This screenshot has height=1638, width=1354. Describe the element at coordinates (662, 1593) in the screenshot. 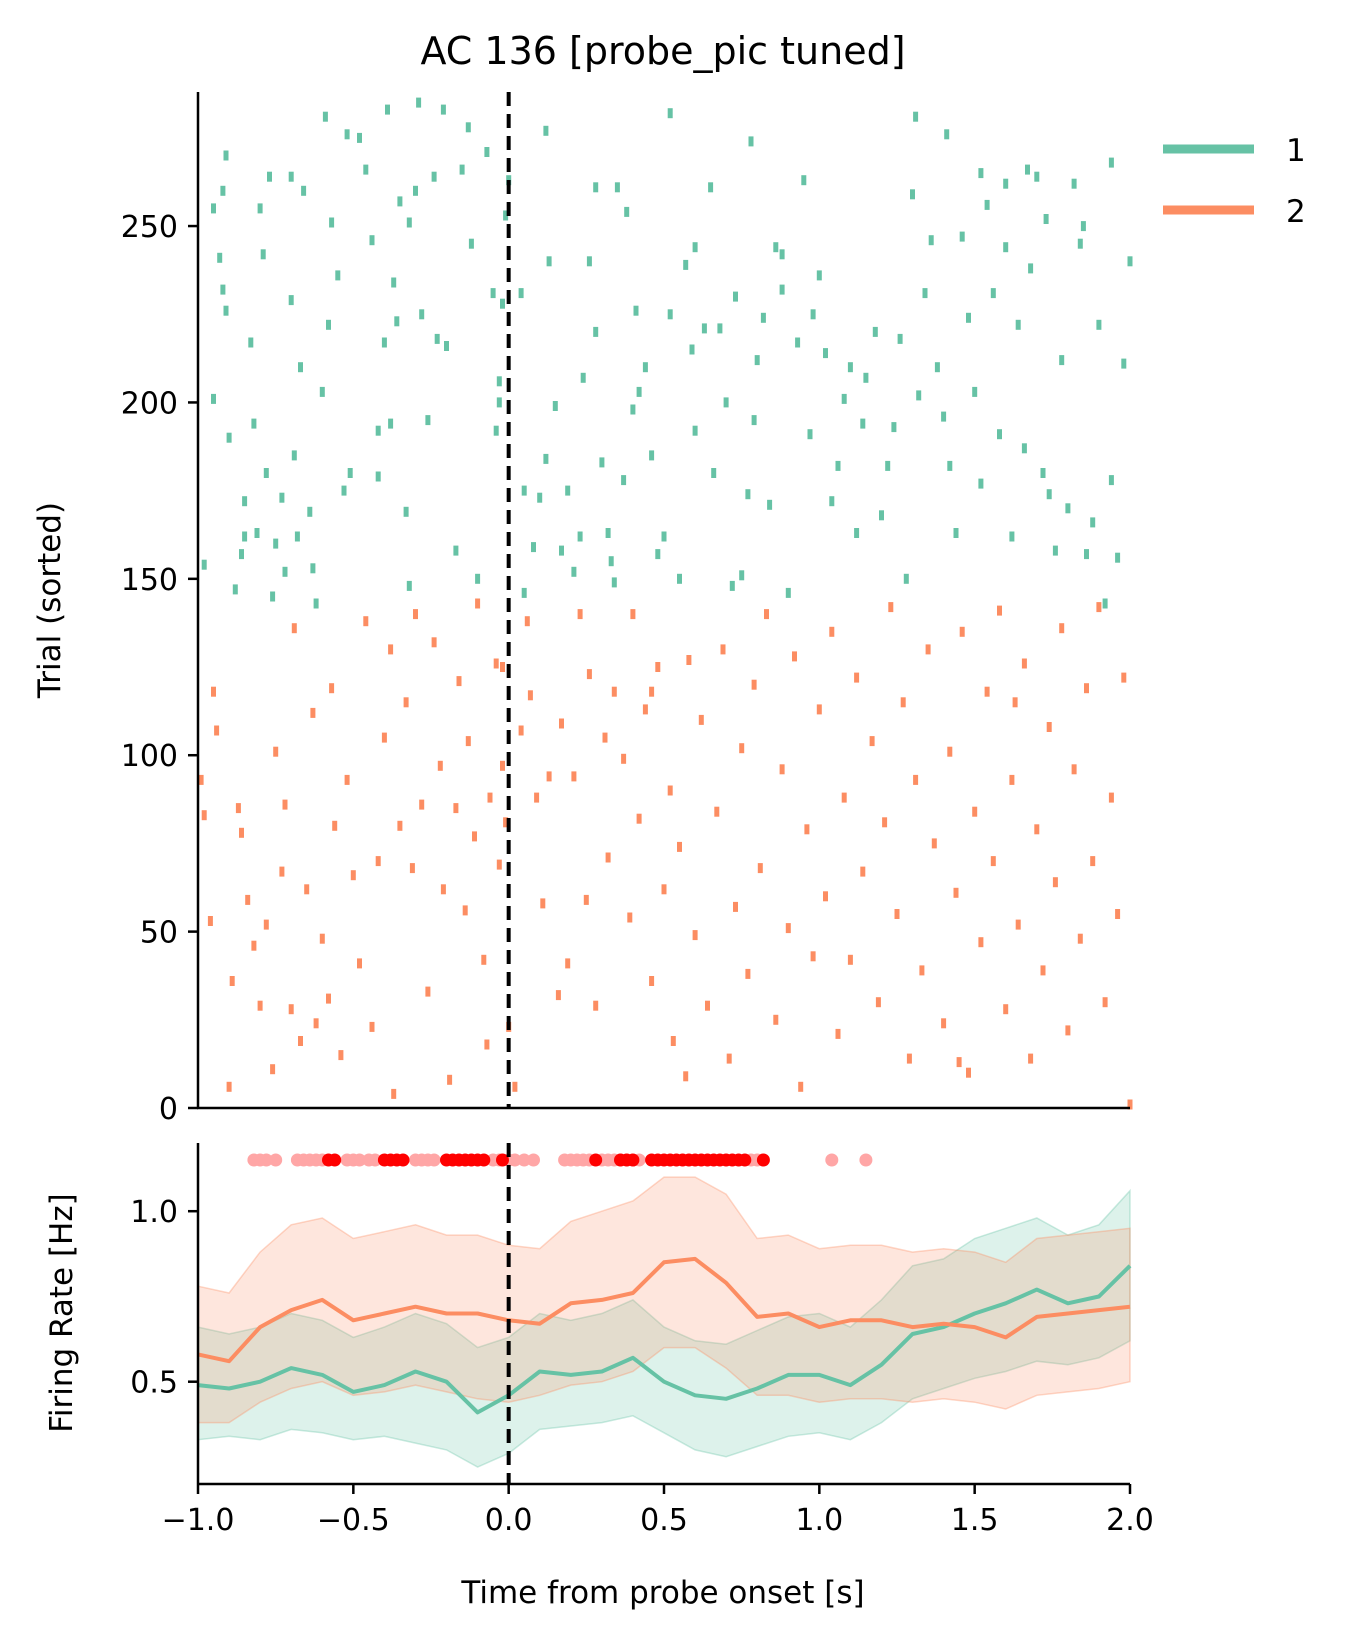

I see `psth-xlabel: Time from probe onset [s]` at that location.